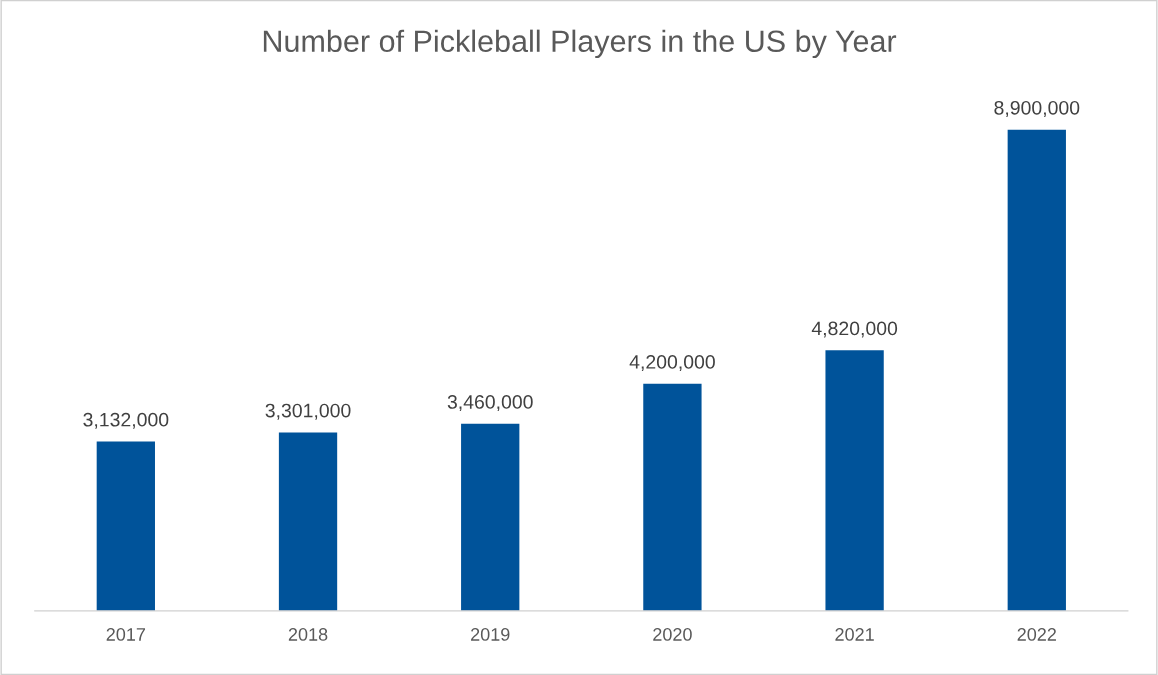 This screenshot has height=675, width=1158. I want to click on data-label: 3,460,000, so click(490, 403).